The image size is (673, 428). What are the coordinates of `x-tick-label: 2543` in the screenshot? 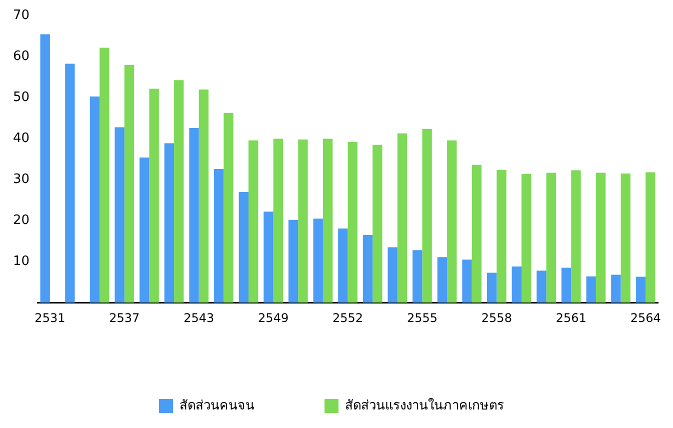 It's located at (199, 317).